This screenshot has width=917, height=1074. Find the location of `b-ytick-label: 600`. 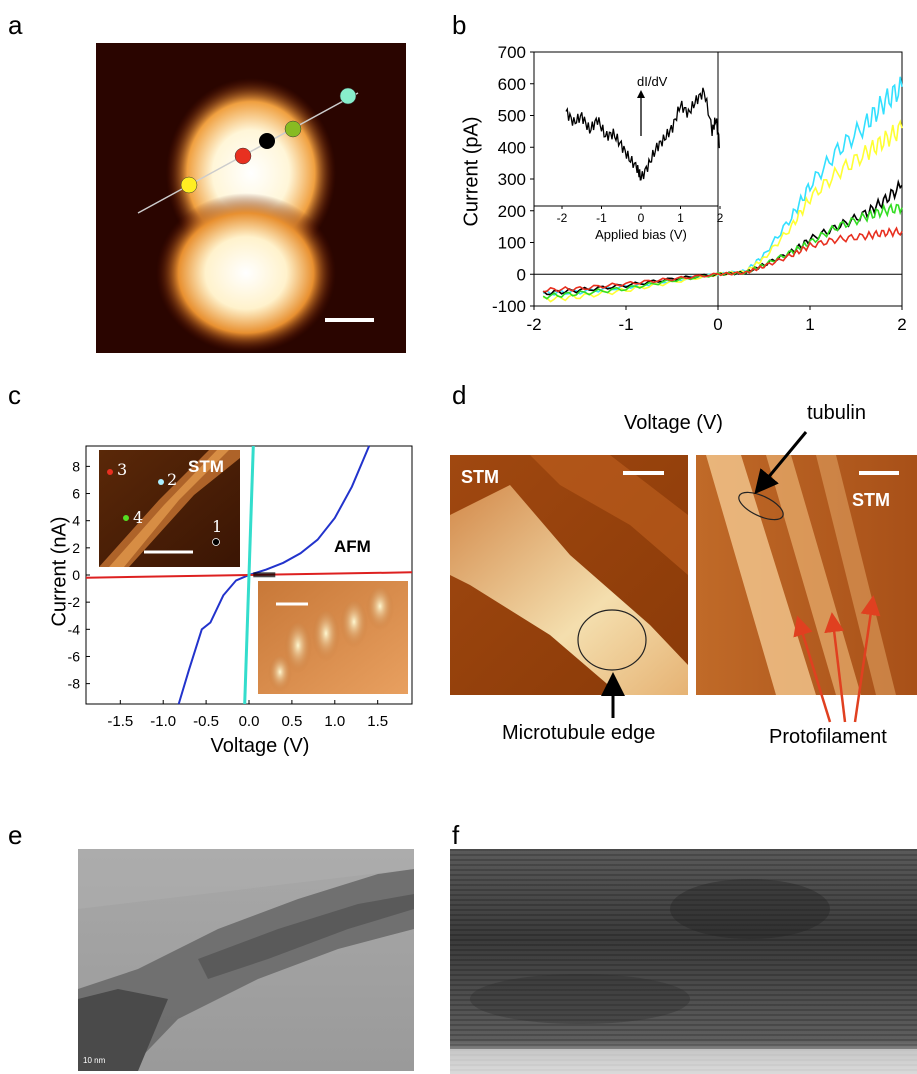

b-ytick-label: 600 is located at coordinates (512, 84).